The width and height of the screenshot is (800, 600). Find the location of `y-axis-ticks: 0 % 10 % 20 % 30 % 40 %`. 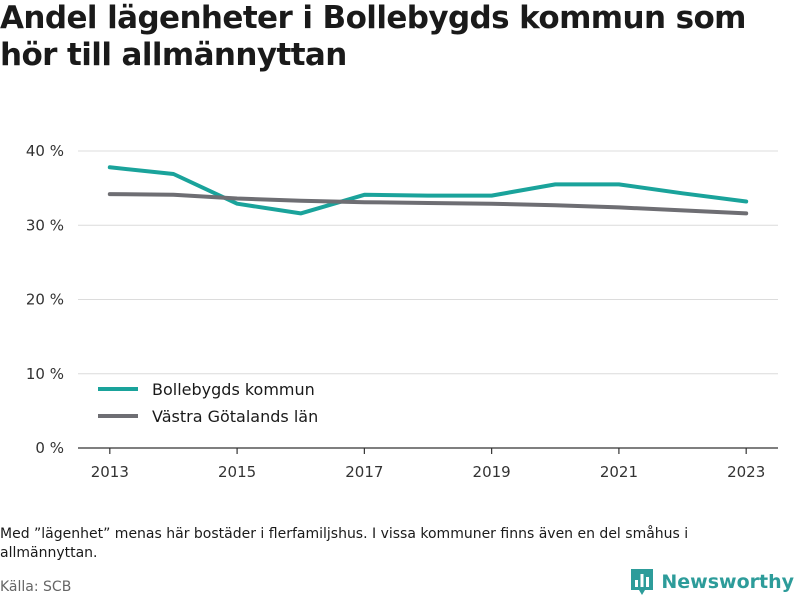

y-axis-ticks: 0 % 10 % 20 % 30 % 40 % is located at coordinates (45, 299).